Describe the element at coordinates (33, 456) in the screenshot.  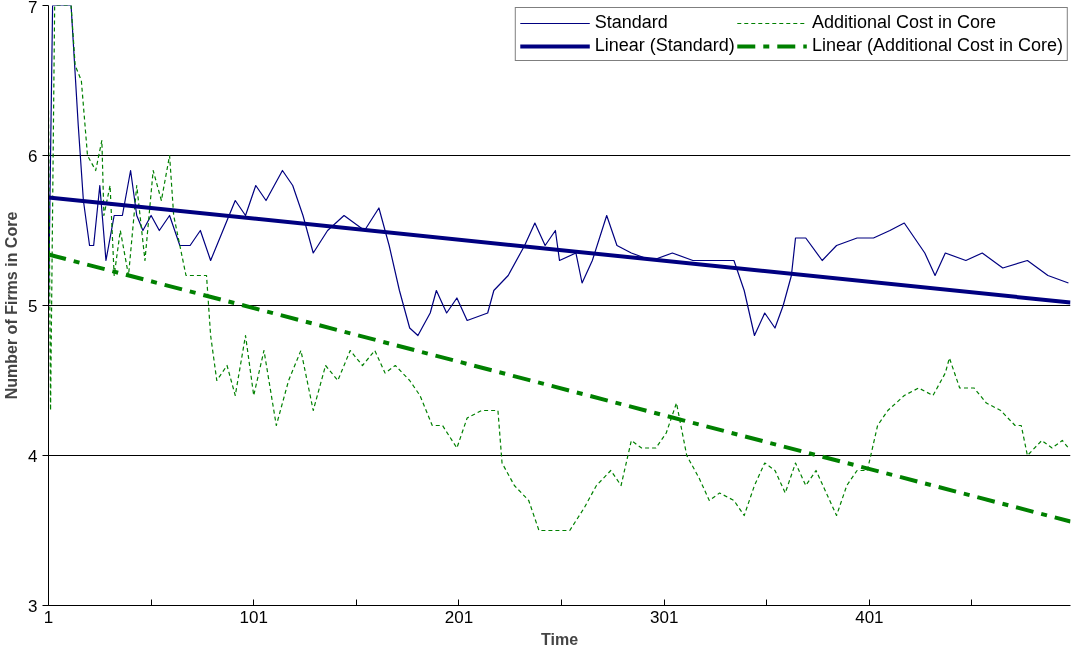
I see `y-tick-label: 4` at that location.